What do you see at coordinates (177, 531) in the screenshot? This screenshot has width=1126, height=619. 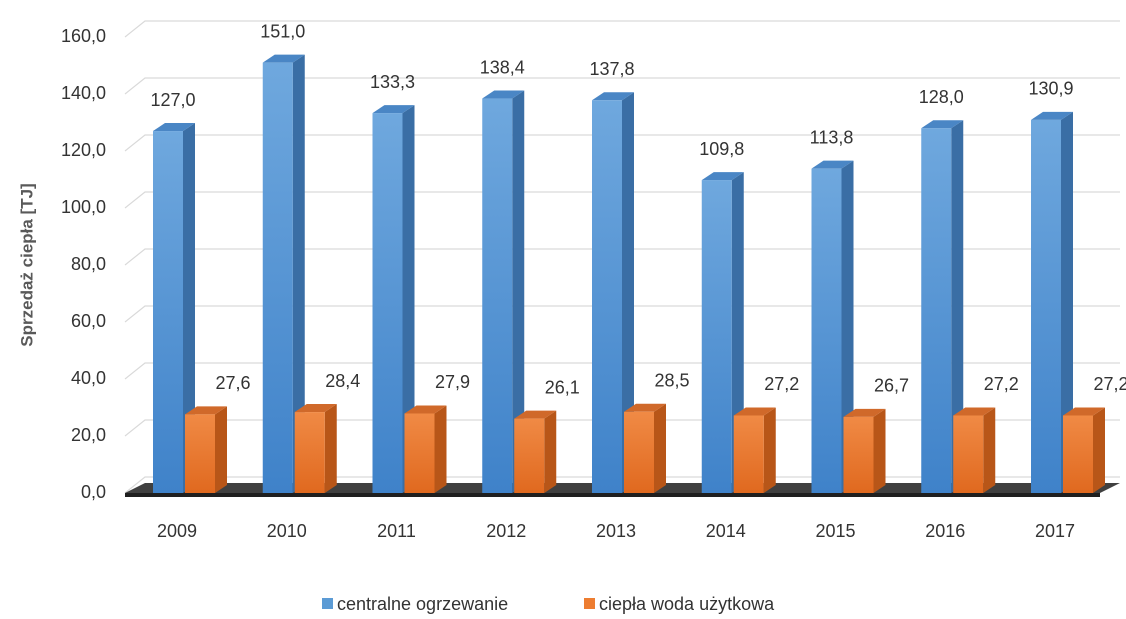 I see `x-tick-label: 2009` at bounding box center [177, 531].